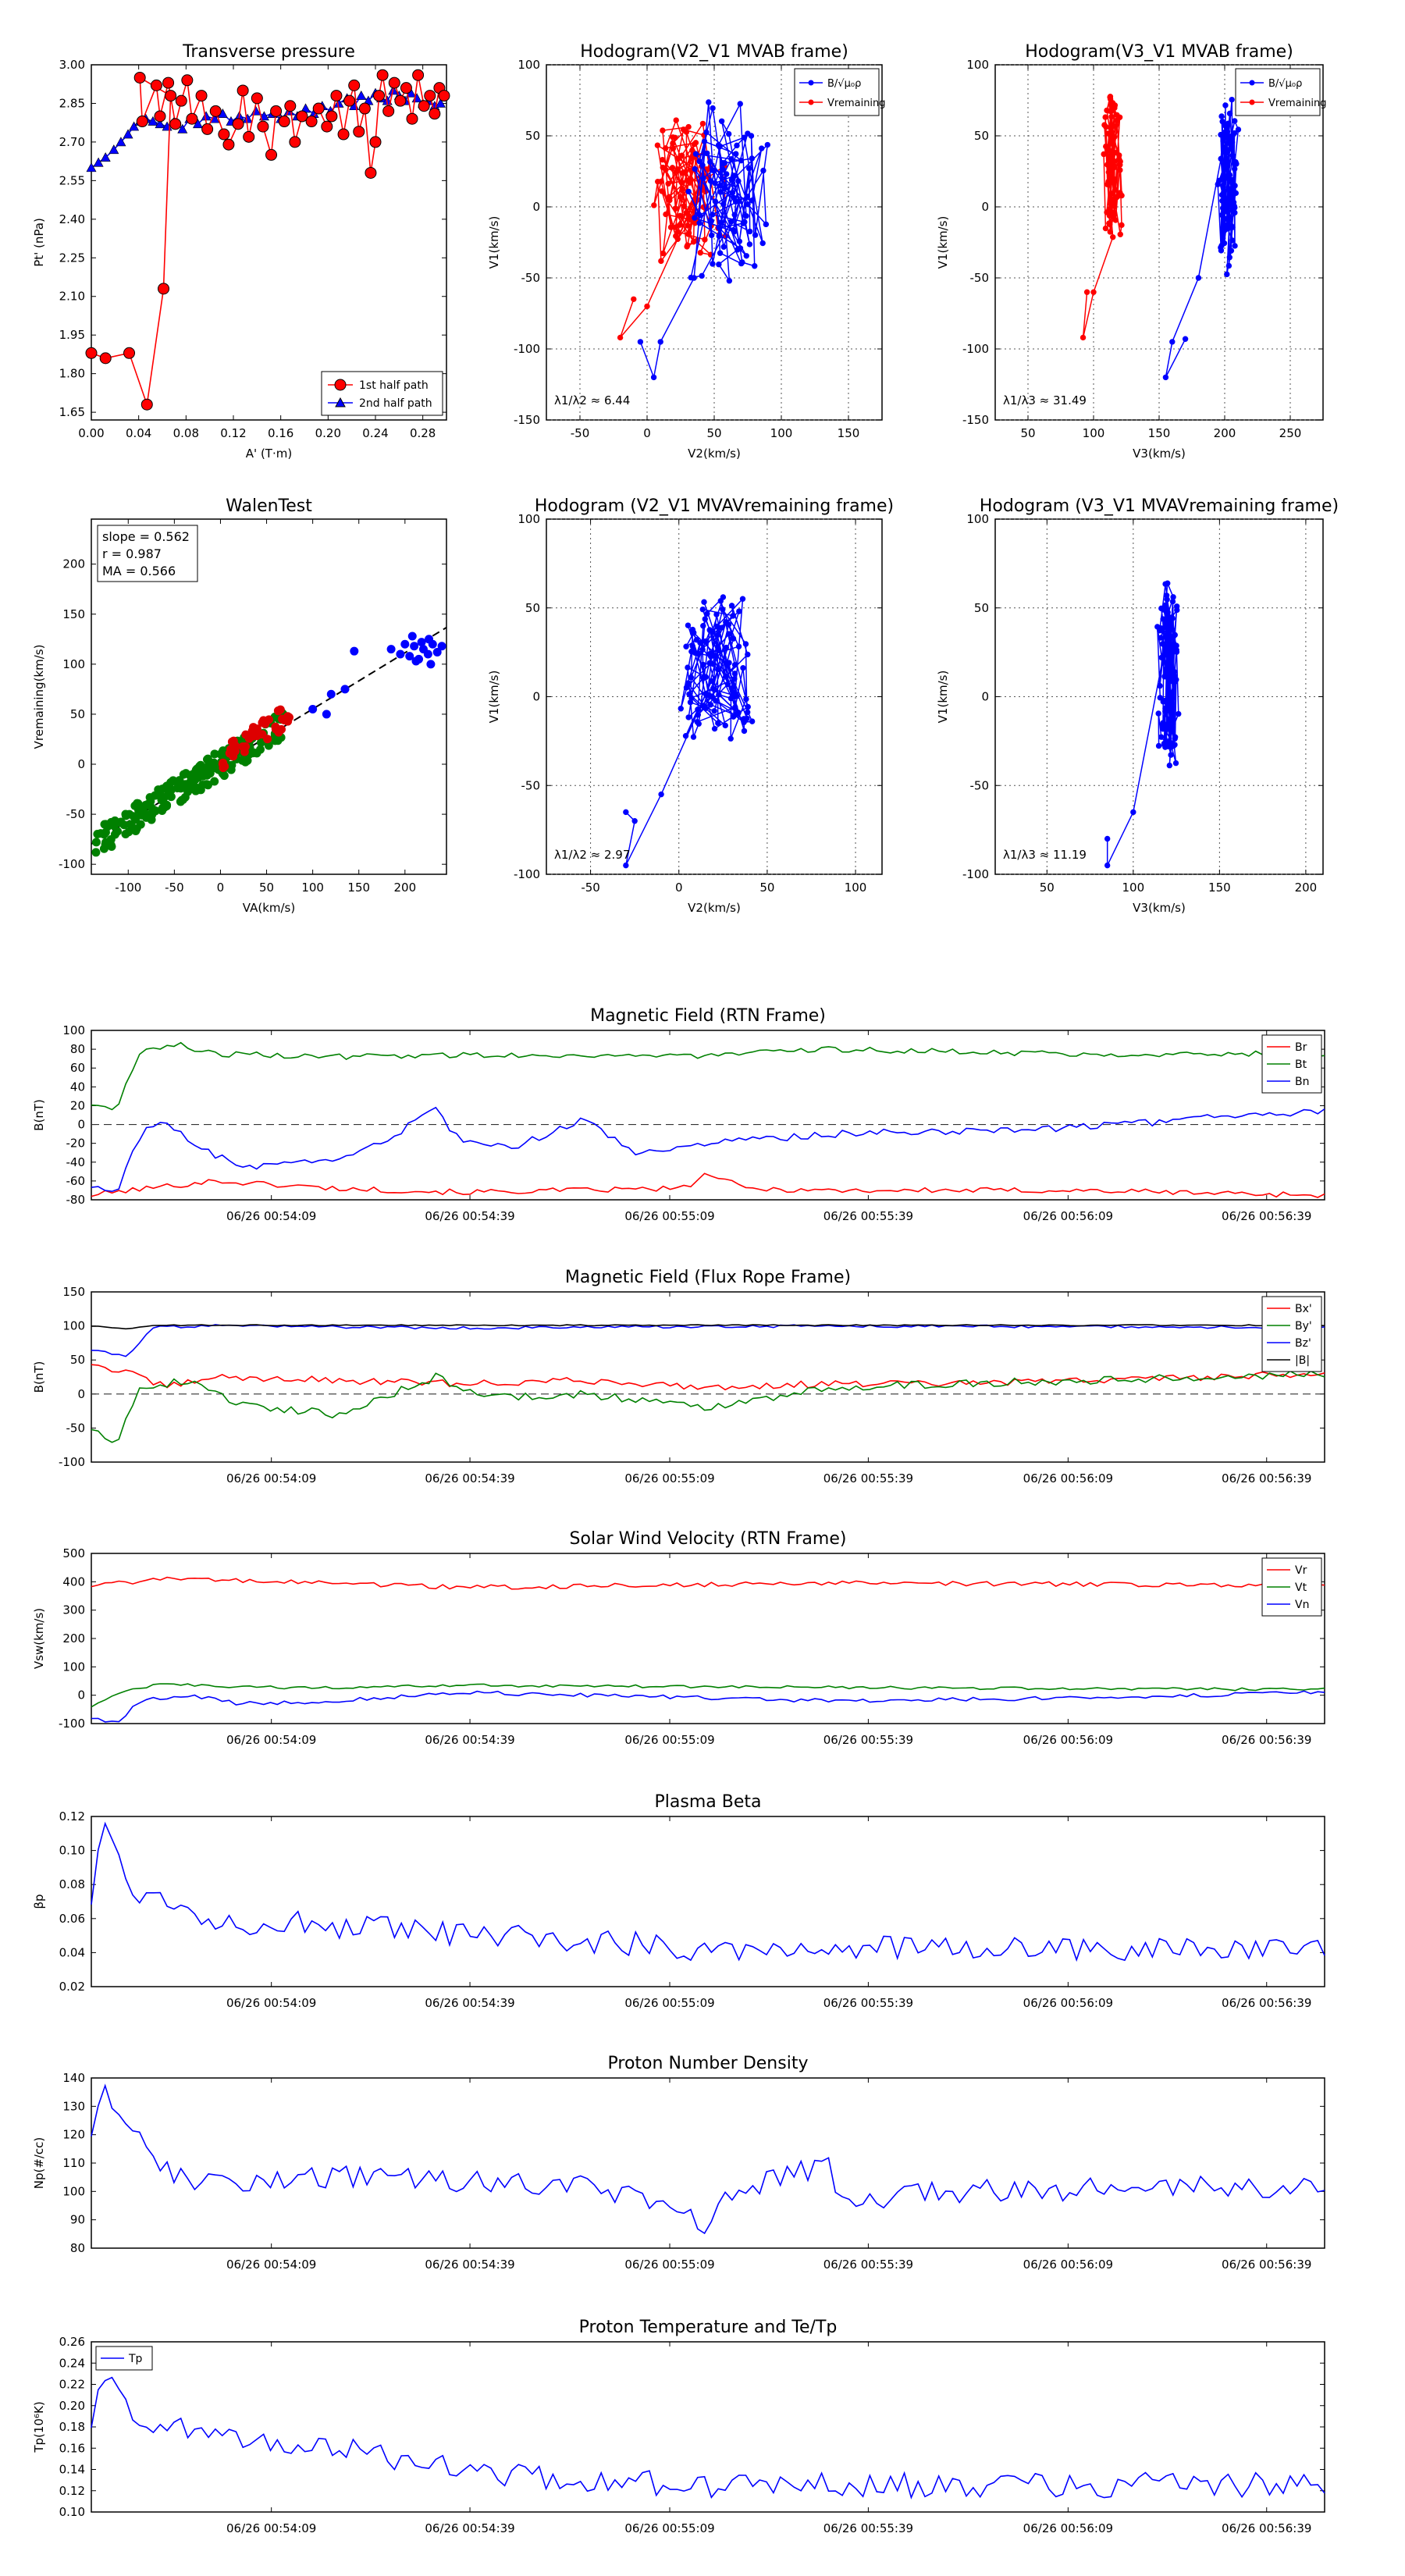  What do you see at coordinates (73, 664) in the screenshot?
I see `walen-ytick-label: 100` at bounding box center [73, 664].